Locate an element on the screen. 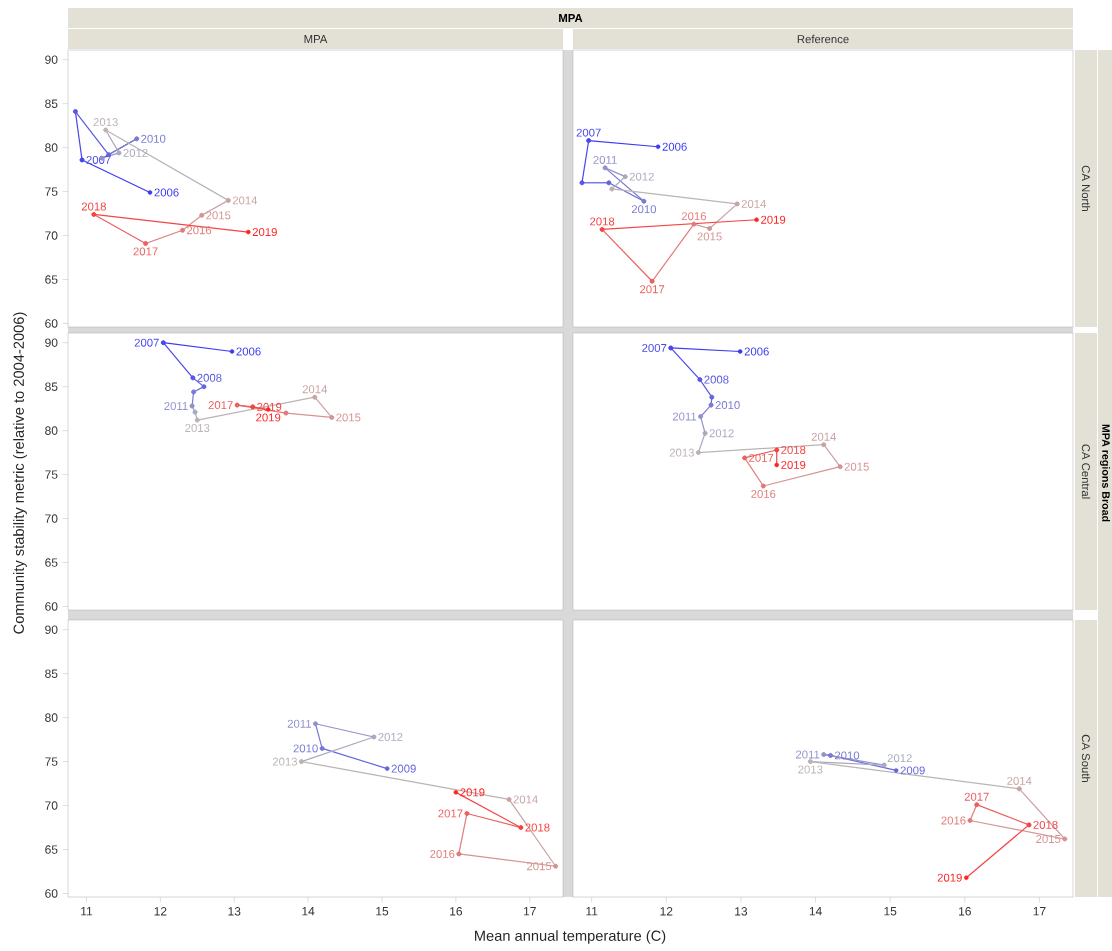 This screenshot has width=1112, height=951. text: MPA regions Broad is located at coordinates (1105, 473).